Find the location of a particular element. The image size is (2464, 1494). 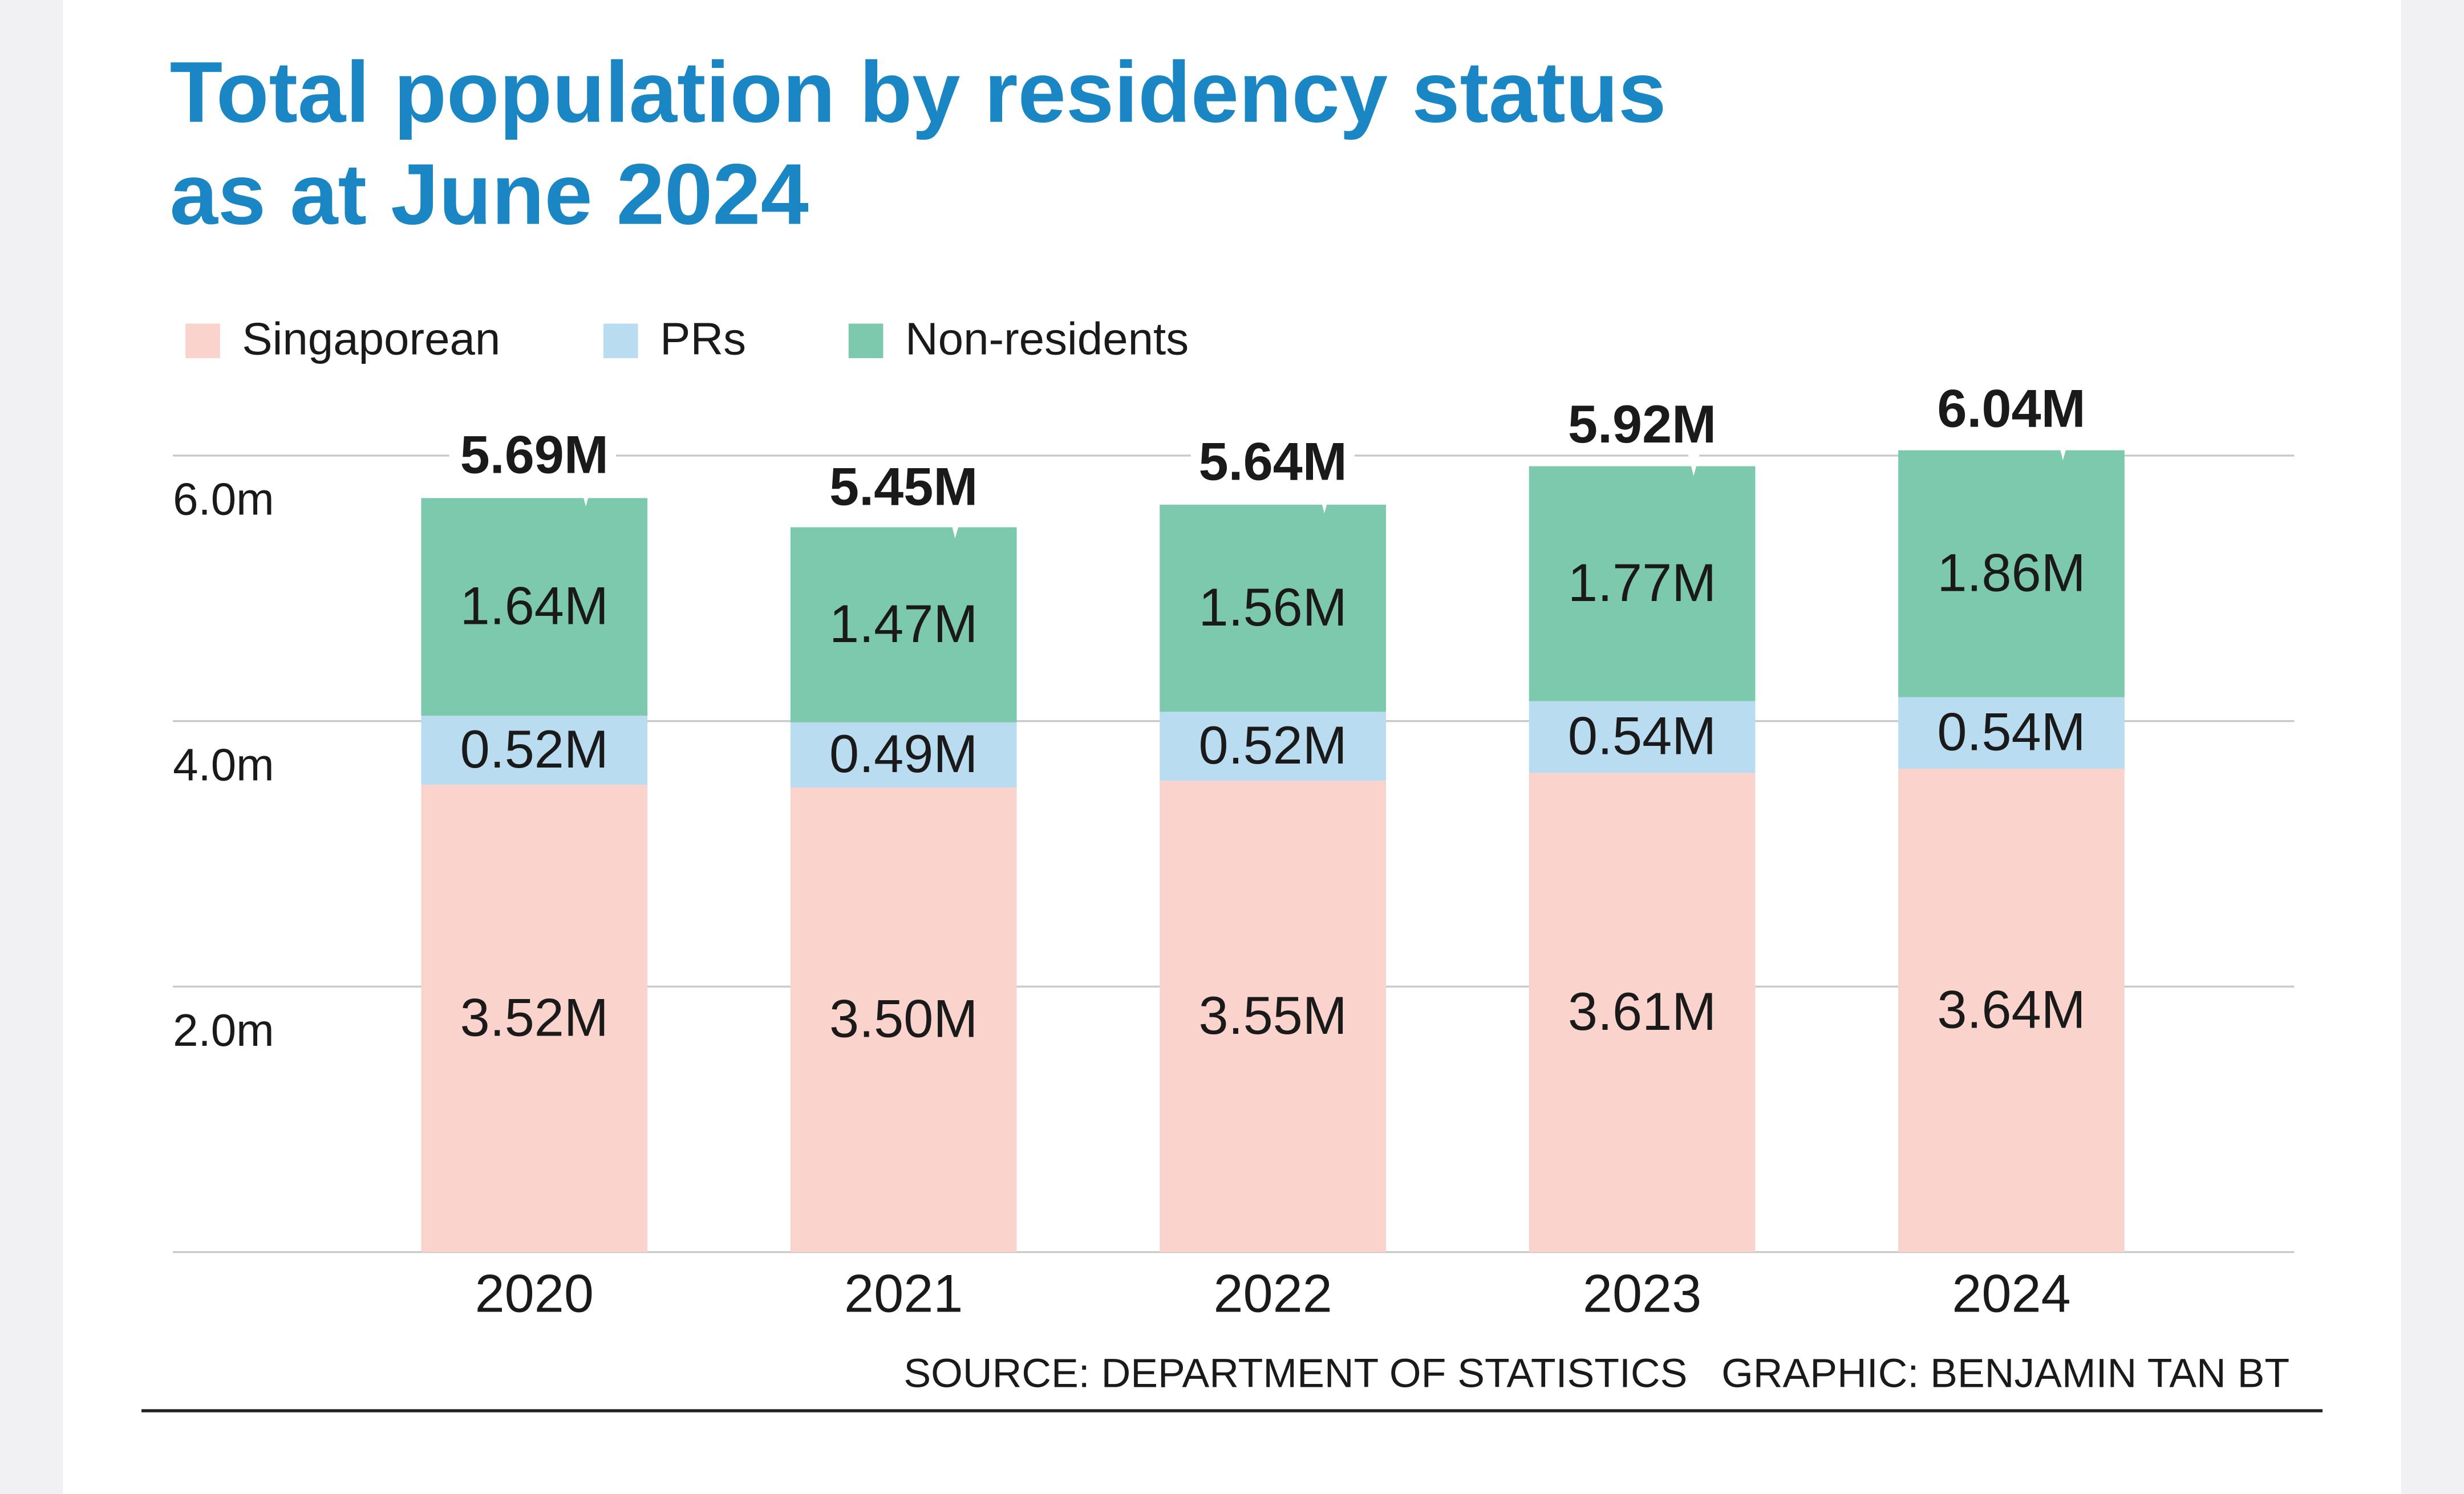

value-label: 3.55M is located at coordinates (1272, 1015).